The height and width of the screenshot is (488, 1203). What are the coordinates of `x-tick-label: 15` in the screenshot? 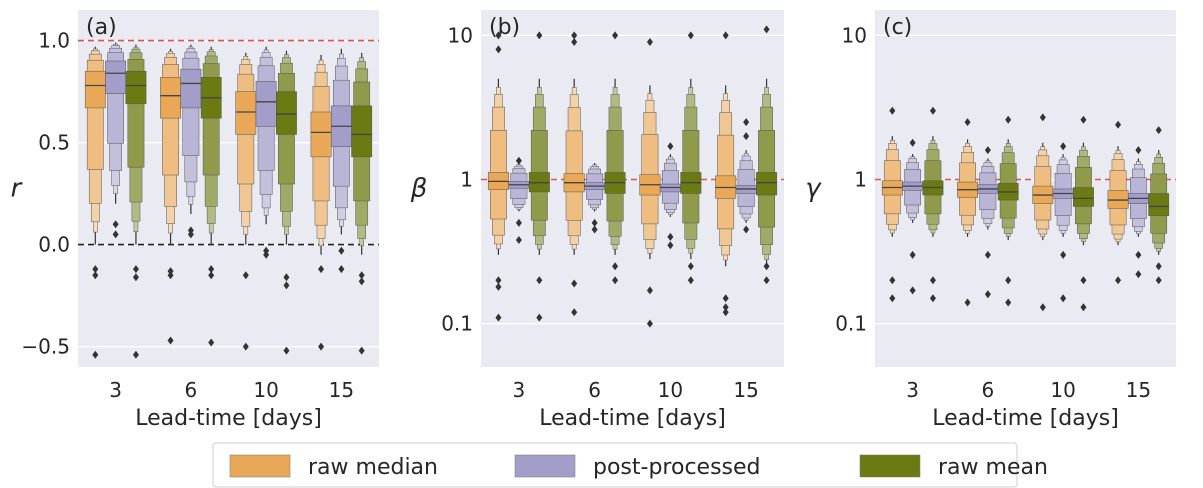 It's located at (1138, 390).